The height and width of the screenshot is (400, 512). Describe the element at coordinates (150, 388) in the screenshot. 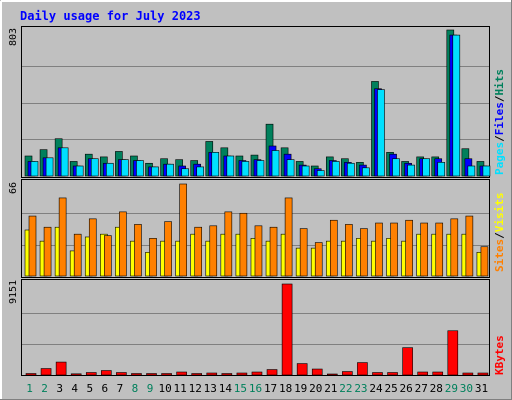

I see `x-tick-label: 9` at that location.